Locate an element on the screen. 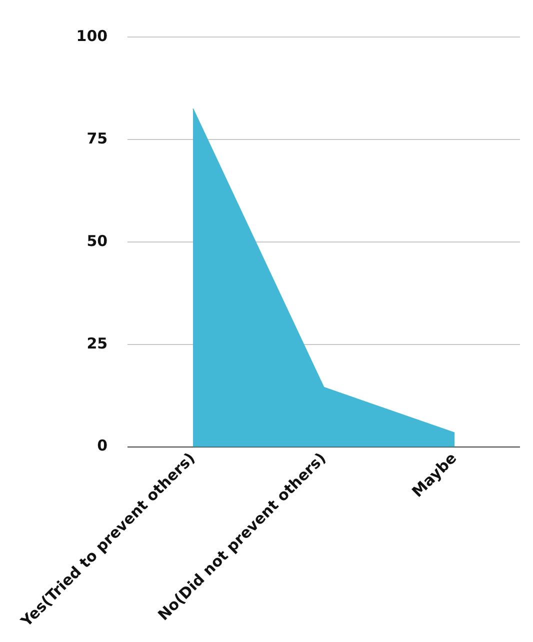 The height and width of the screenshot is (642, 533). y-tick-label: 100 is located at coordinates (92, 35).